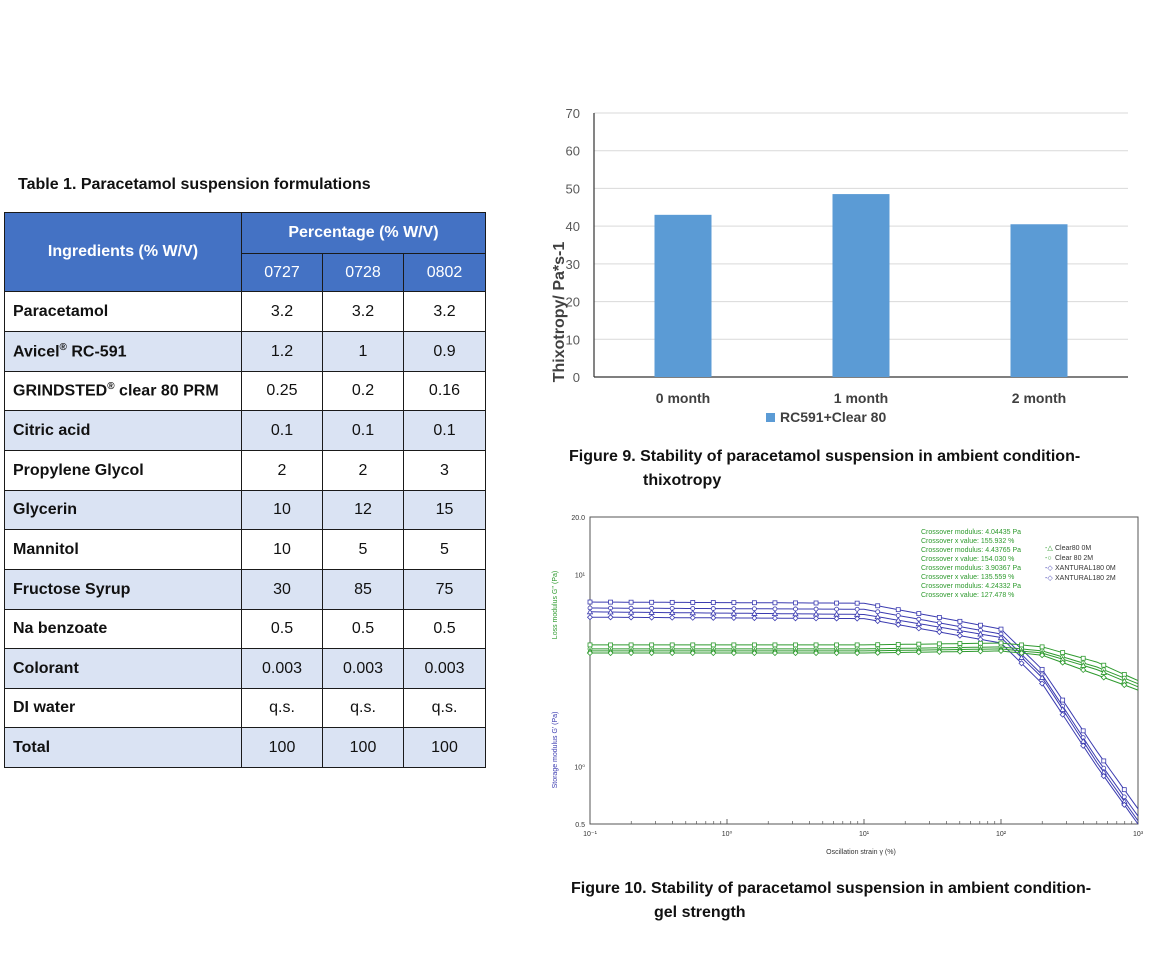 The image size is (1154, 970). Describe the element at coordinates (971, 586) in the screenshot. I see `crossover-annotation: Crossover modulus: 4.24332 Pa` at that location.